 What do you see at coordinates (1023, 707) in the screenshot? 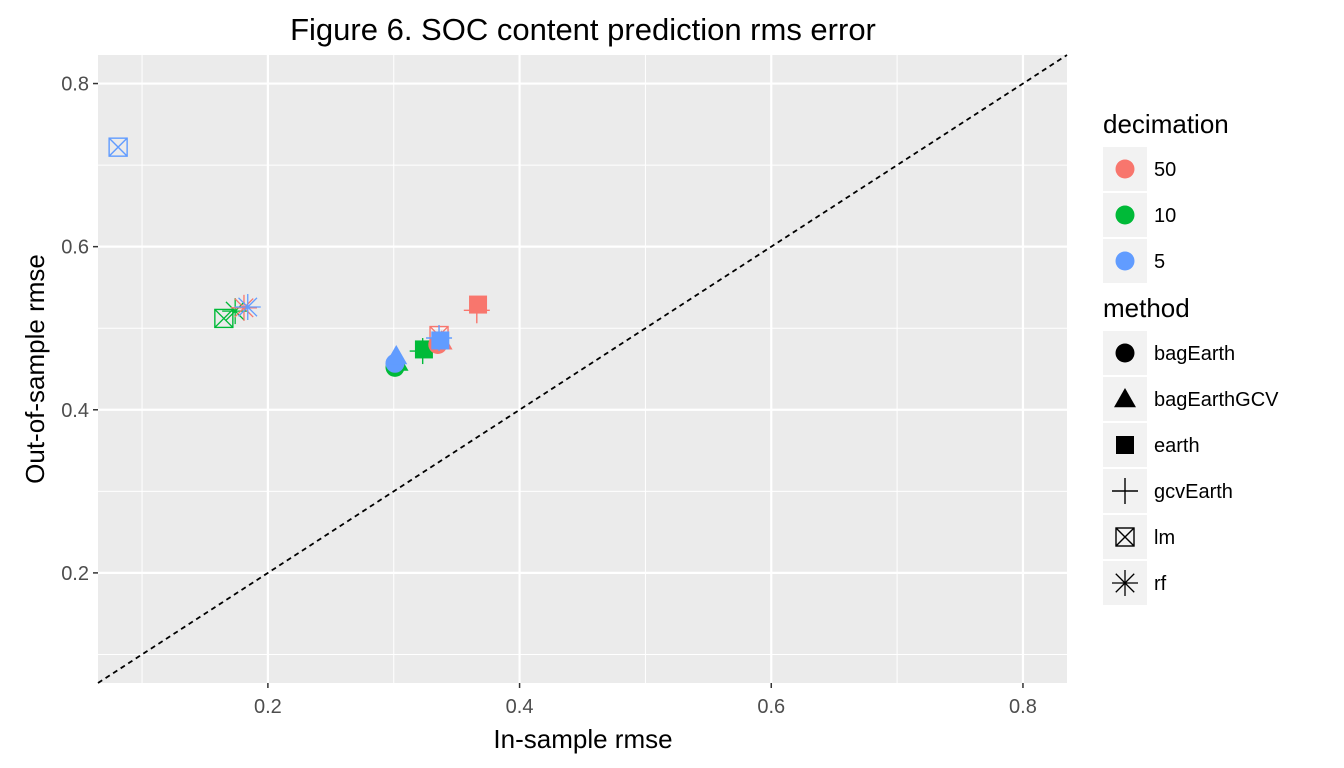
I see `x-tick-label: 0.8` at bounding box center [1023, 707].